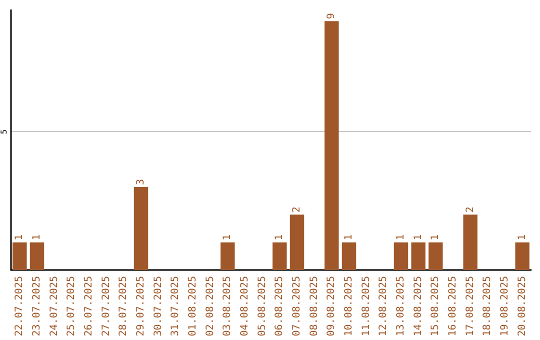 This screenshot has width=540, height=340. I want to click on x-tick-label: 27.07.2025, so click(106, 306).